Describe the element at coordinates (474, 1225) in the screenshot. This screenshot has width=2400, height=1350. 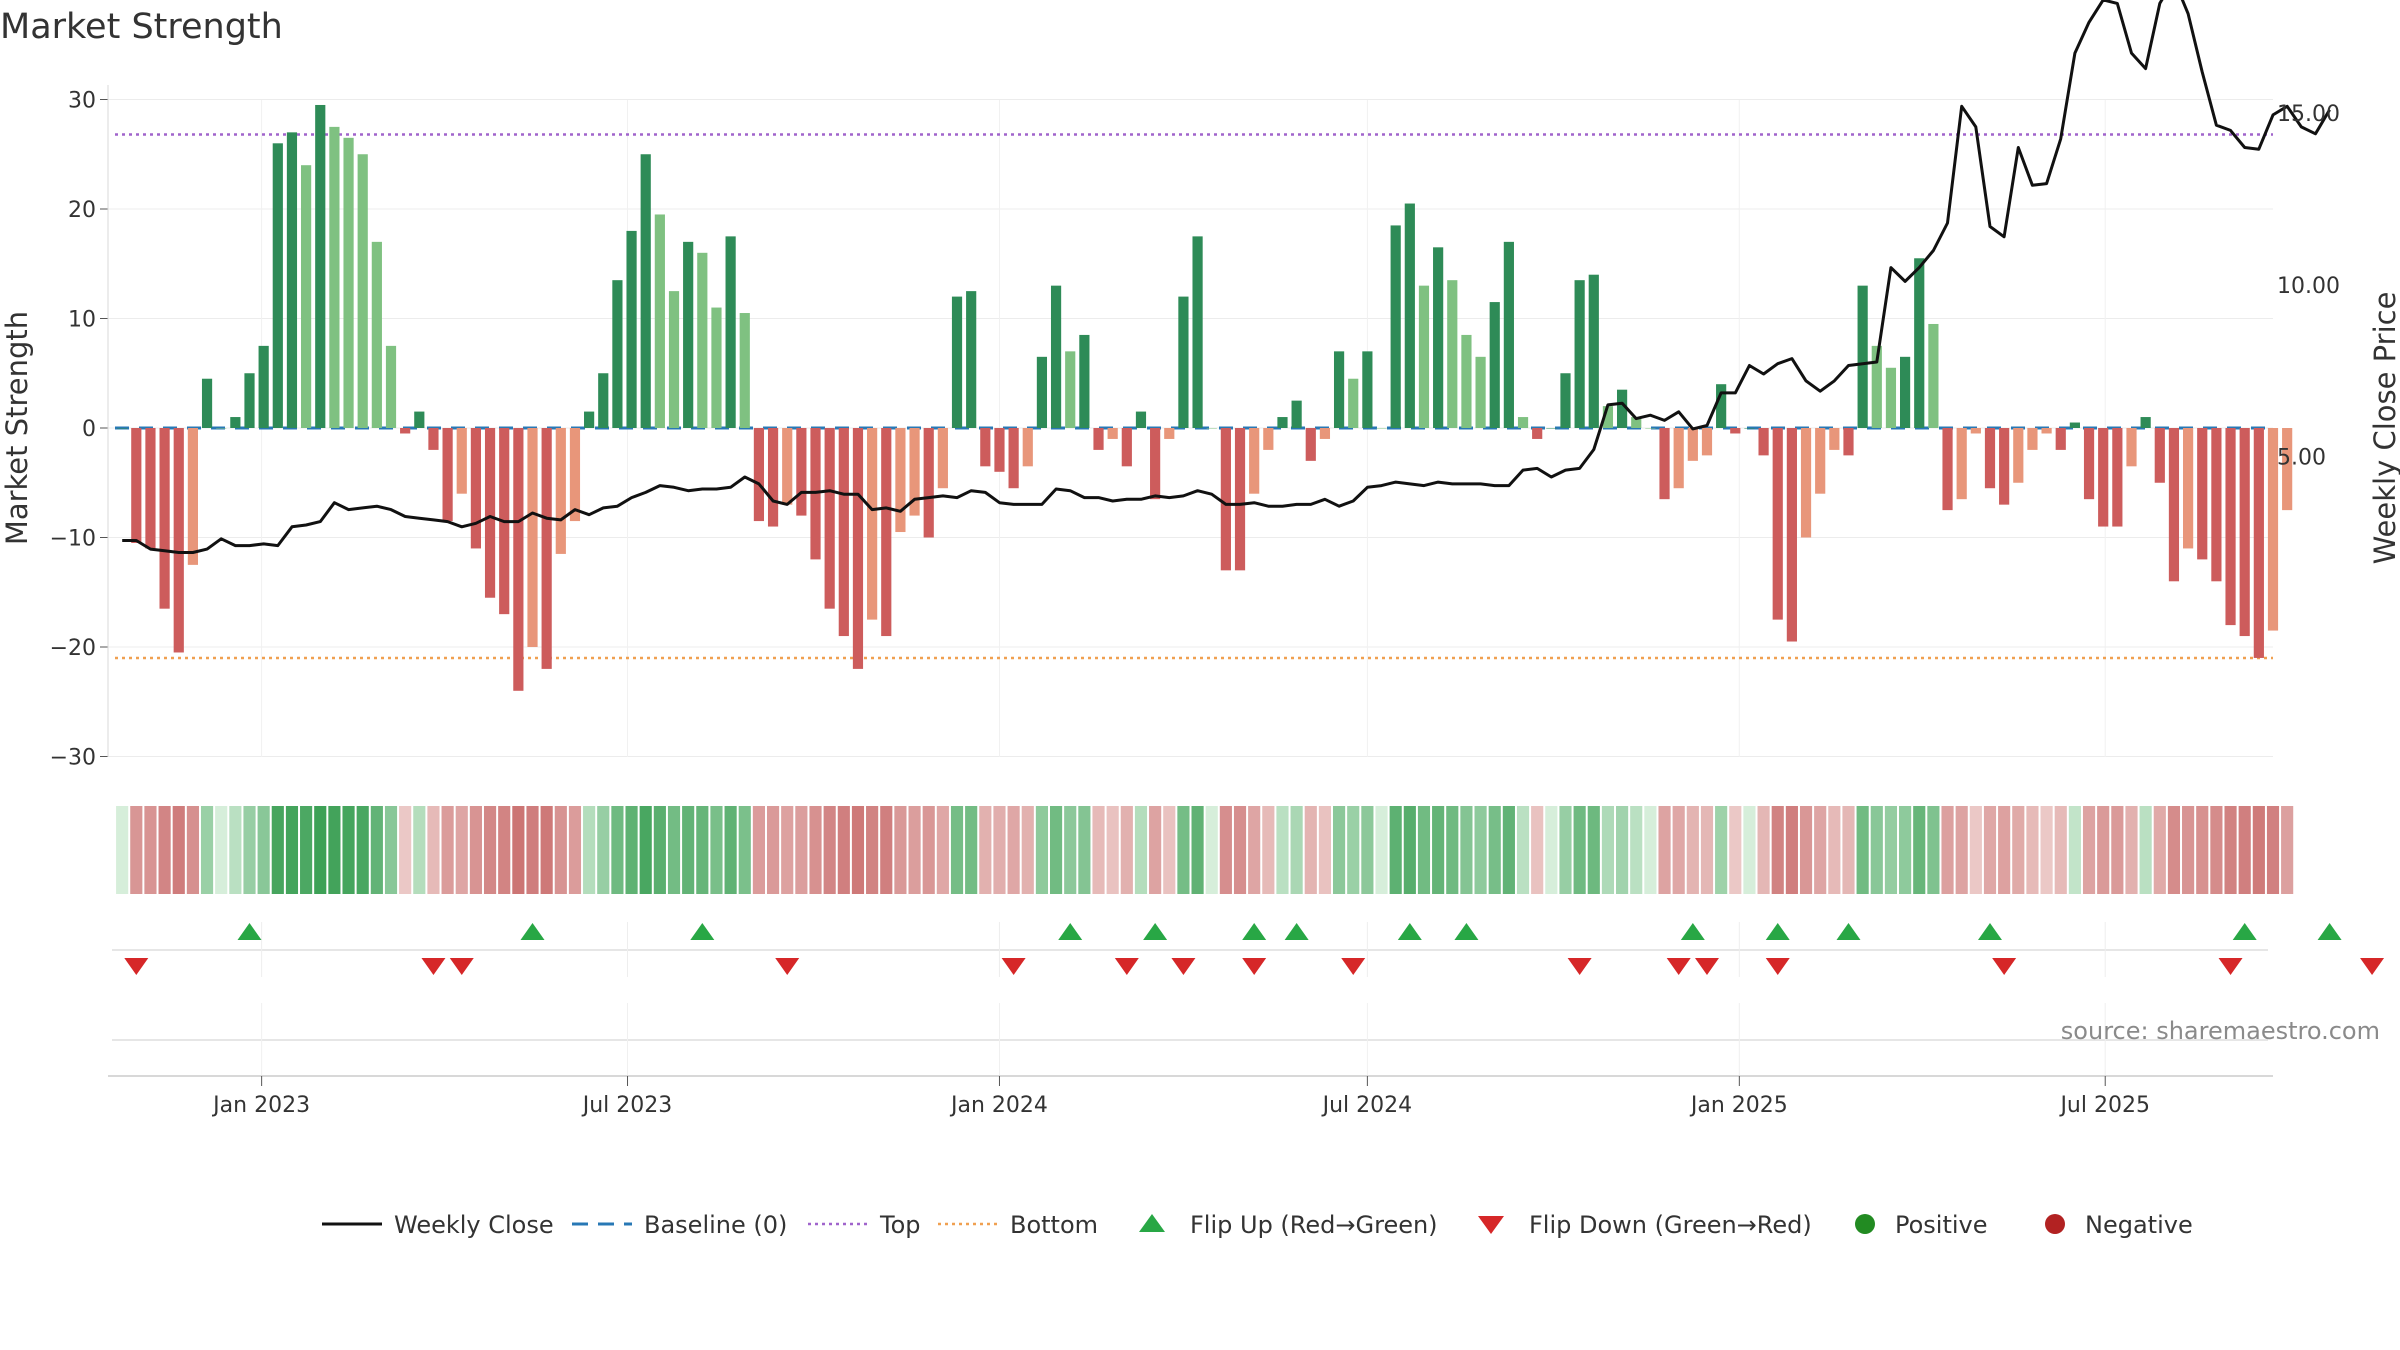
I see `legend-label: Weekly Close` at that location.